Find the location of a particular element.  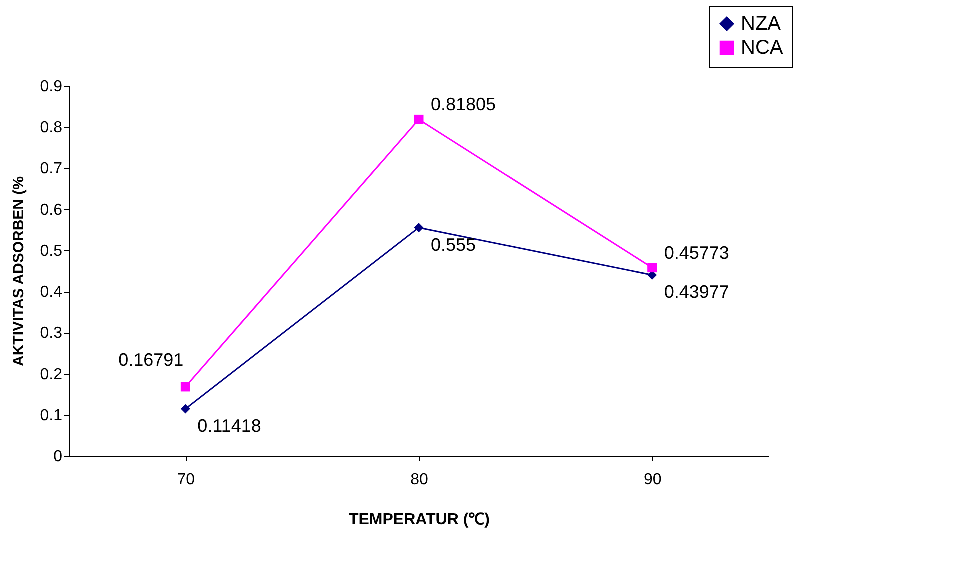

y-tick-label: 0.8 is located at coordinates (51, 128).